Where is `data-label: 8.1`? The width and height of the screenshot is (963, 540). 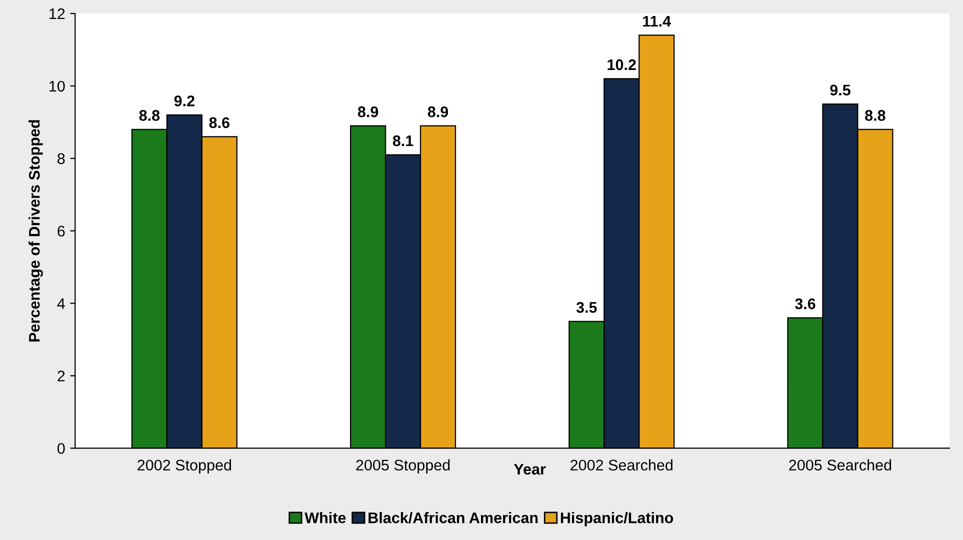 data-label: 8.1 is located at coordinates (403, 140).